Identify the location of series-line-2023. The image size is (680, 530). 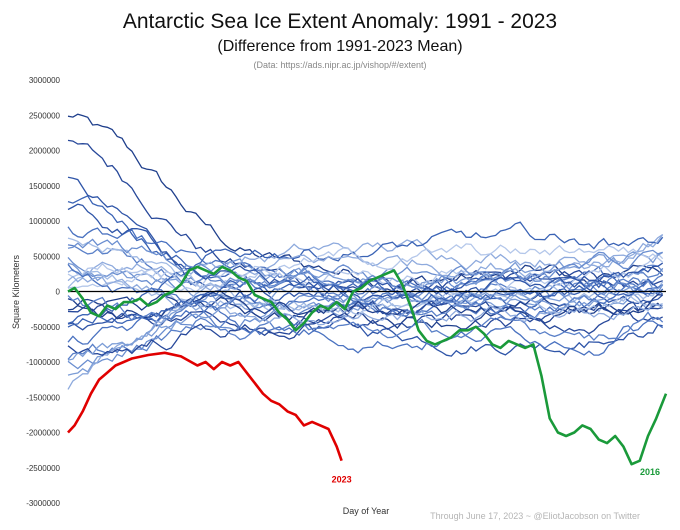
(205, 406).